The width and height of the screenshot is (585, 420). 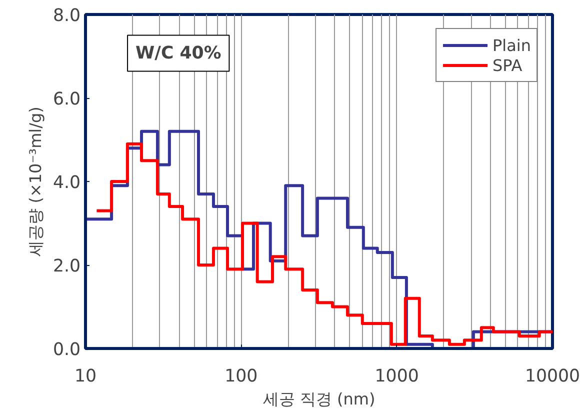 What do you see at coordinates (66, 183) in the screenshot?
I see `y-tick-label: 4.0` at bounding box center [66, 183].